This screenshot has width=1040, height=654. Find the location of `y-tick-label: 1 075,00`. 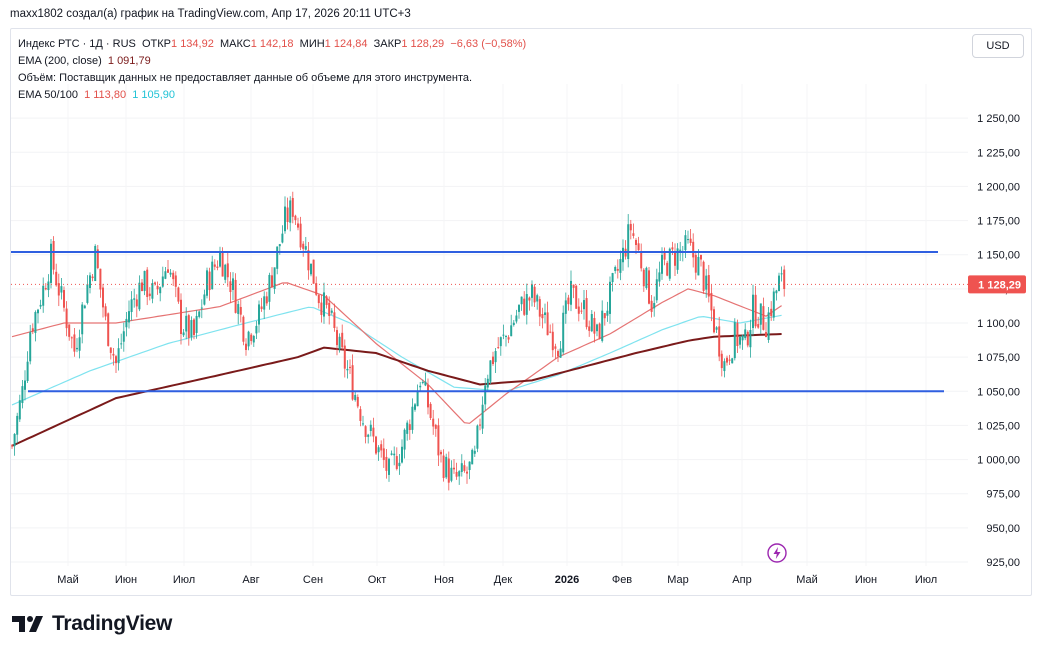

y-tick-label: 1 075,00 is located at coordinates (998, 358).